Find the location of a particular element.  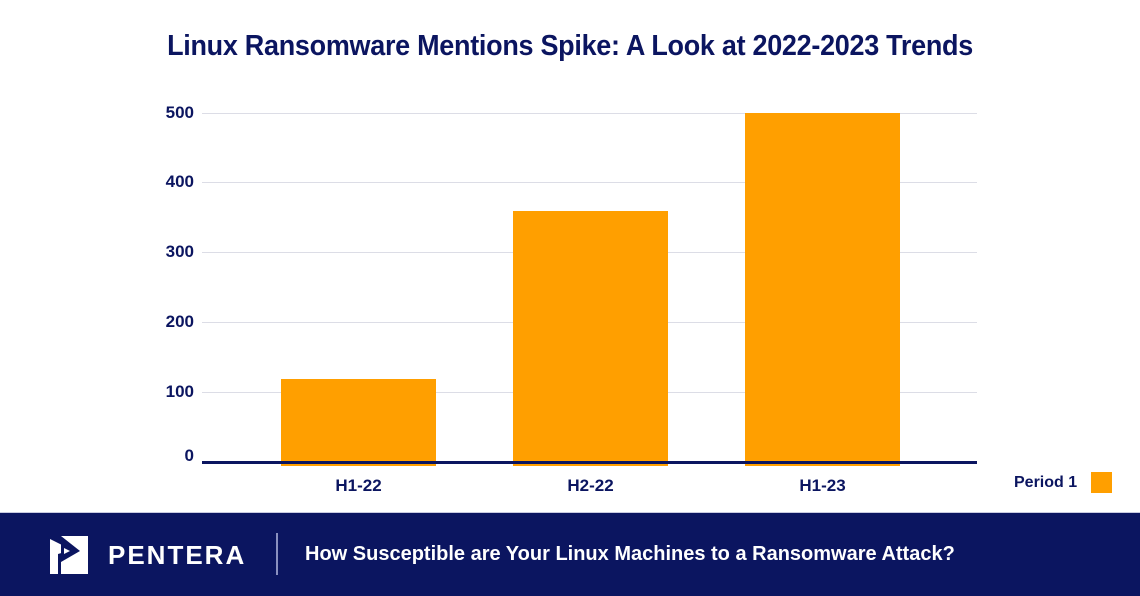

legend-label: Period 1 is located at coordinates (1046, 482).